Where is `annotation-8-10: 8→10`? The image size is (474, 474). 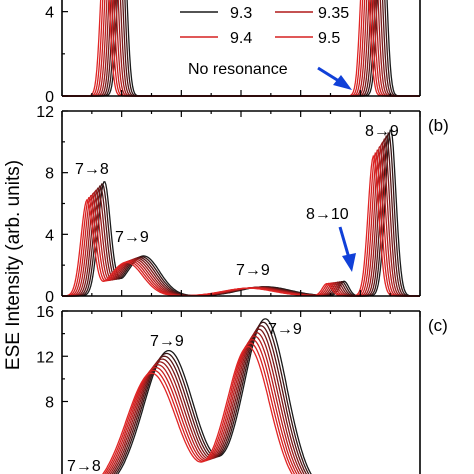 annotation-8-10: 8→10 is located at coordinates (327, 214).